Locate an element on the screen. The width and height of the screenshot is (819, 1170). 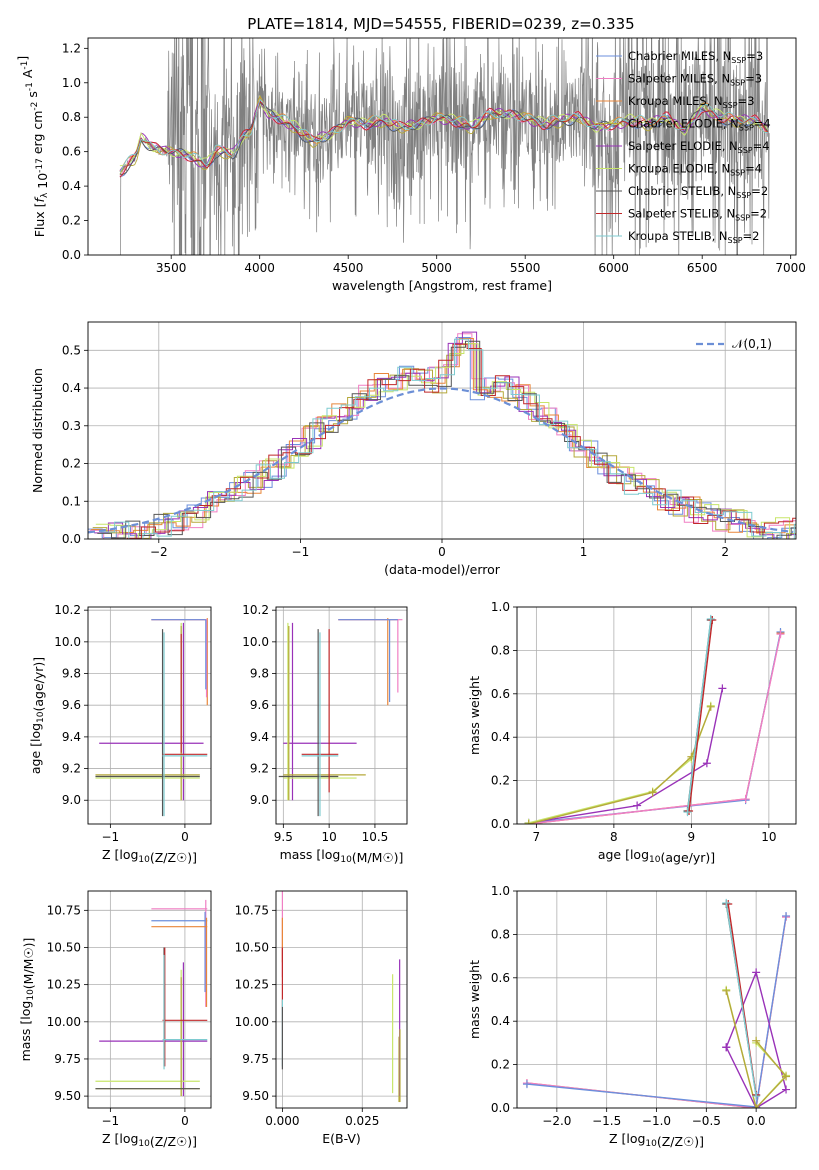
hist-kroupa-stelib is located at coordinates (448, 438).